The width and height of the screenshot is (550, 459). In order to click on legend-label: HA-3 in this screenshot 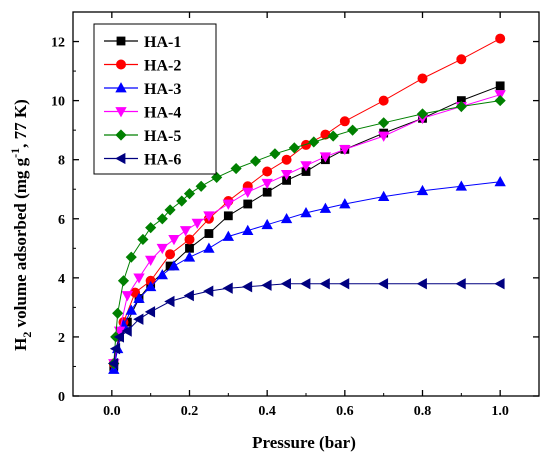, I will do `click(162, 89)`.